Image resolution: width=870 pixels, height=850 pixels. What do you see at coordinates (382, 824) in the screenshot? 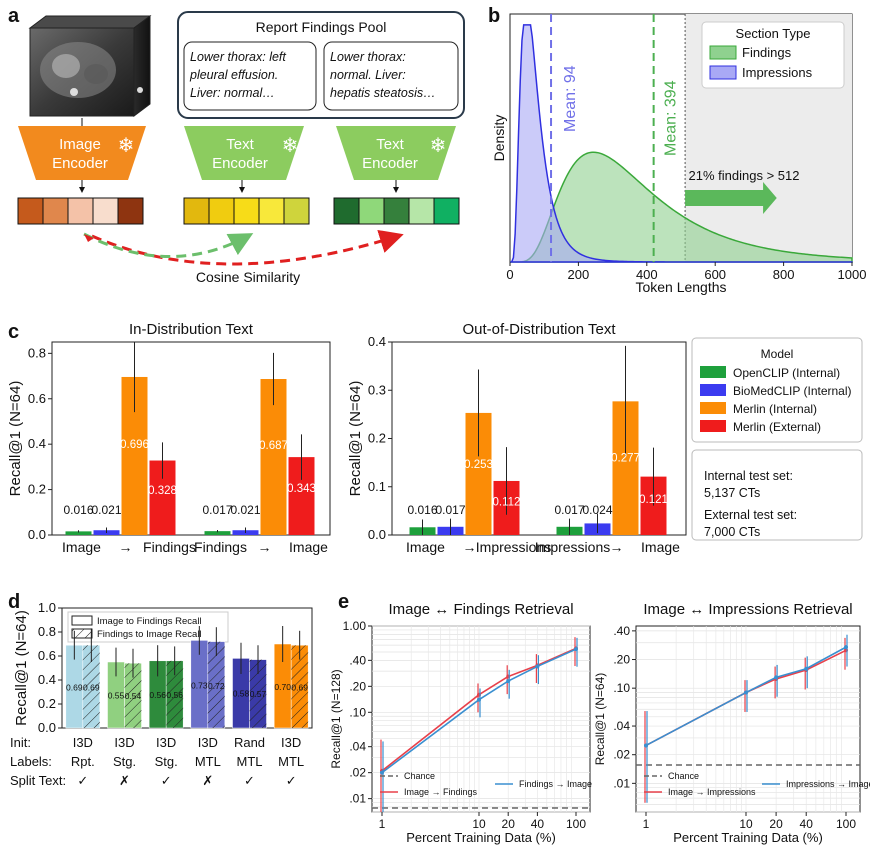
I see `x-tick-label: 1` at bounding box center [382, 824].